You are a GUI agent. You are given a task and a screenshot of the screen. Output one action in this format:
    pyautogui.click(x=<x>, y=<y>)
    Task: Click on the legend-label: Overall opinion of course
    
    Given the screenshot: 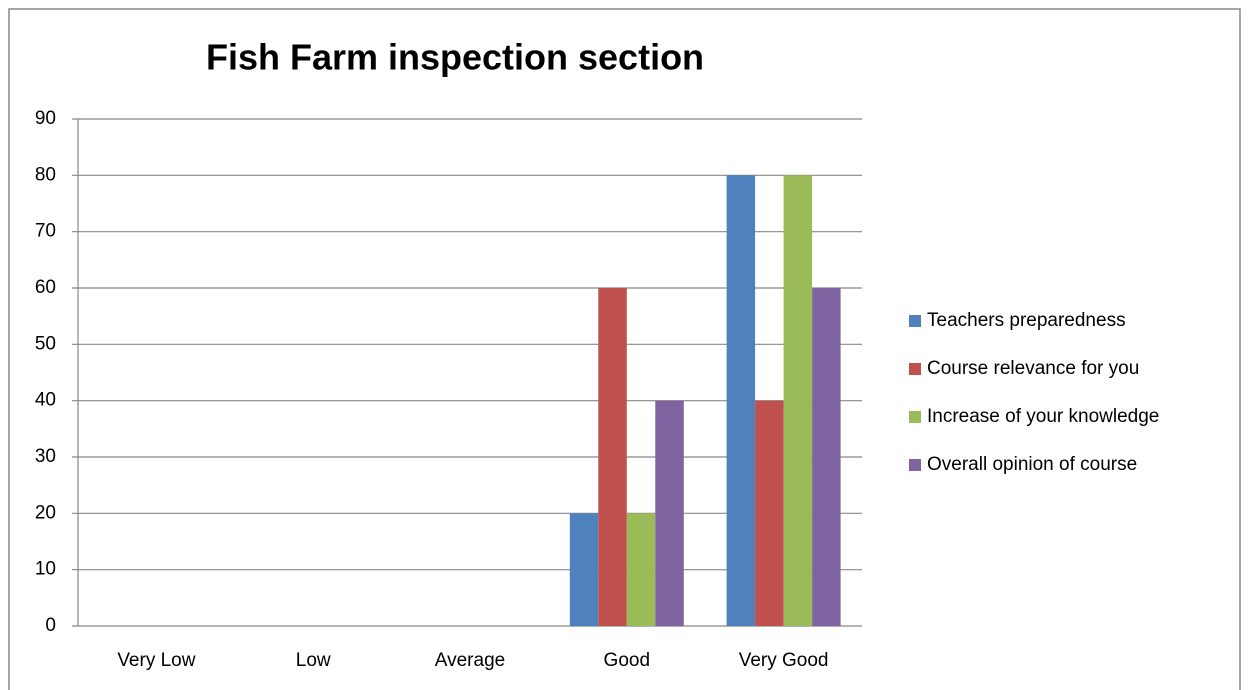 What is the action you would take?
    pyautogui.click(x=1032, y=464)
    